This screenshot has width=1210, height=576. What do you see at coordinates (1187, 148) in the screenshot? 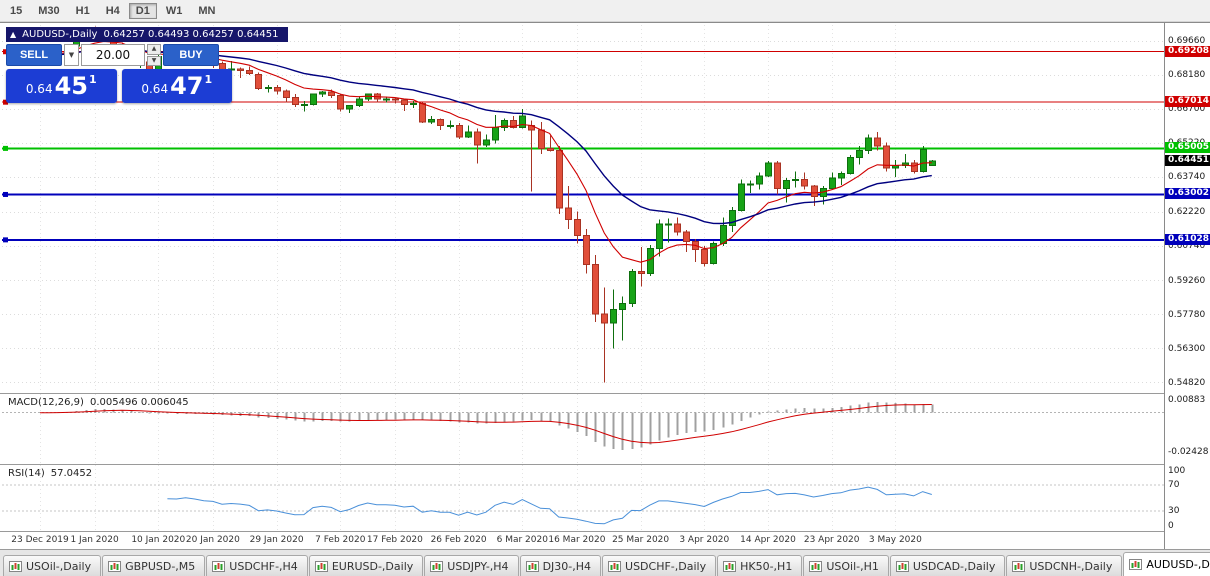
I see `price-line-badge: 0.65005` at bounding box center [1187, 148].